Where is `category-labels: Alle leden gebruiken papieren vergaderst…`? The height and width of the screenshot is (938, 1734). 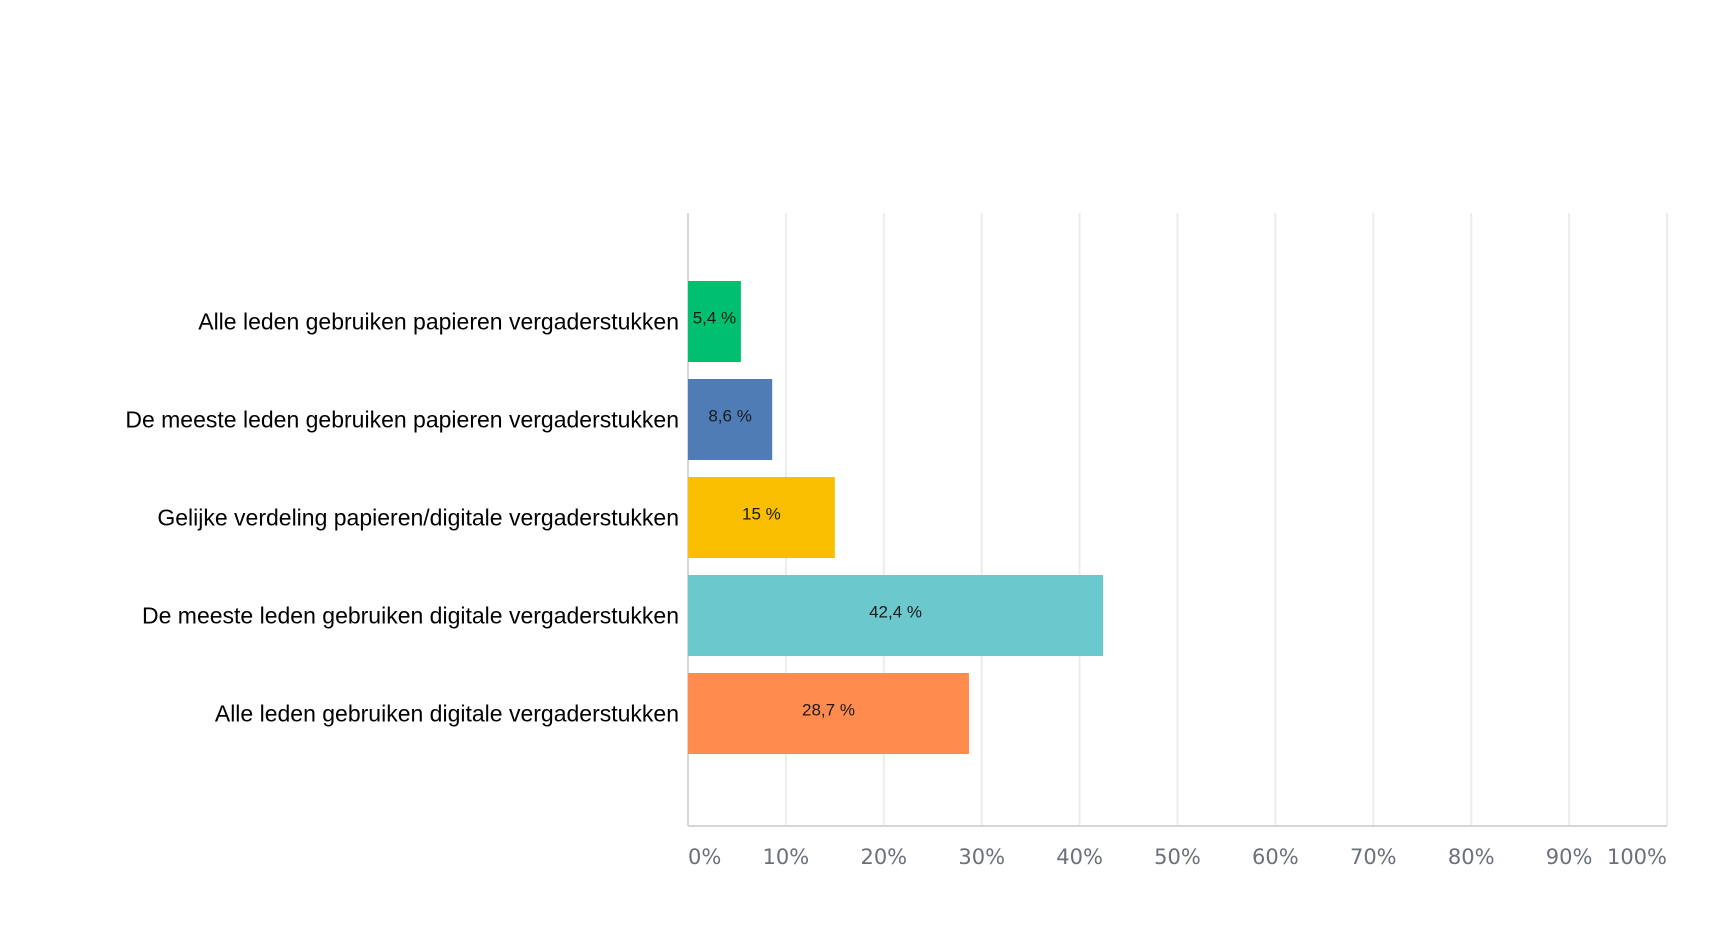 category-labels: Alle leden gebruiken papieren vergaderst… is located at coordinates (402, 518).